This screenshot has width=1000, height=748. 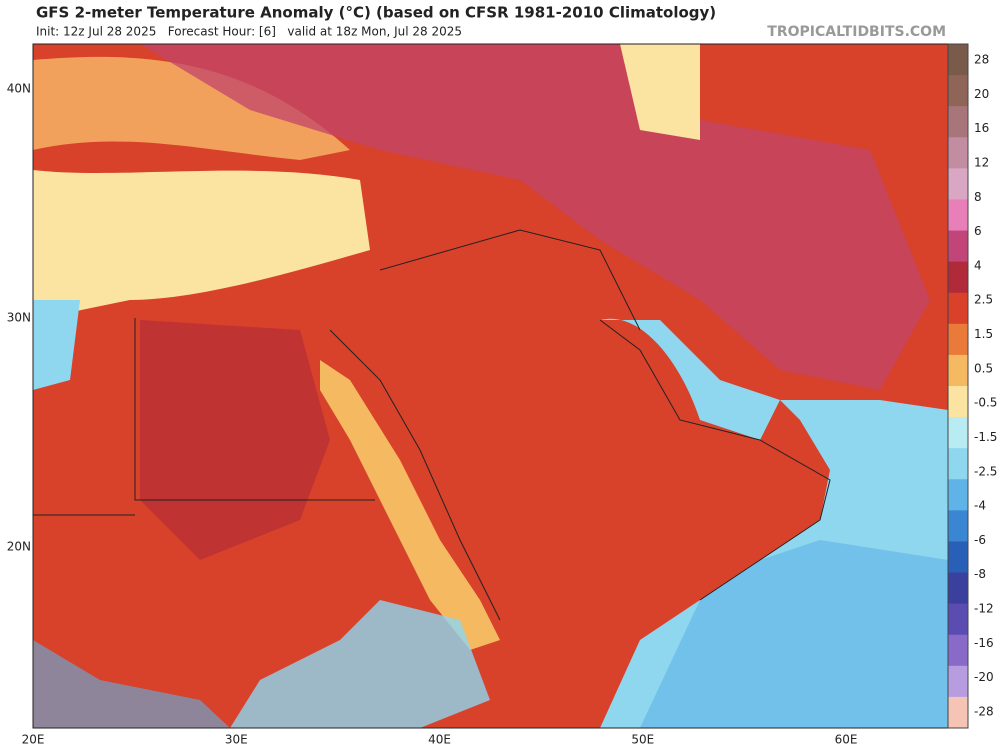 What do you see at coordinates (981, 60) in the screenshot?
I see `colorbar-label: 28` at bounding box center [981, 60].